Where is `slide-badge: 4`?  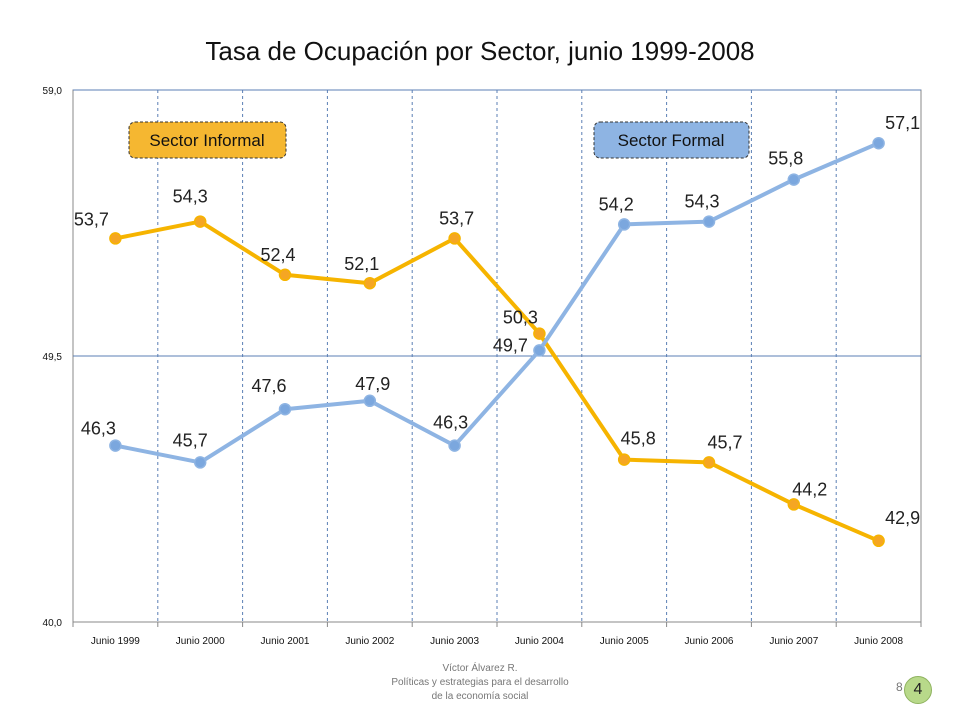 slide-badge: 4 is located at coordinates (918, 690).